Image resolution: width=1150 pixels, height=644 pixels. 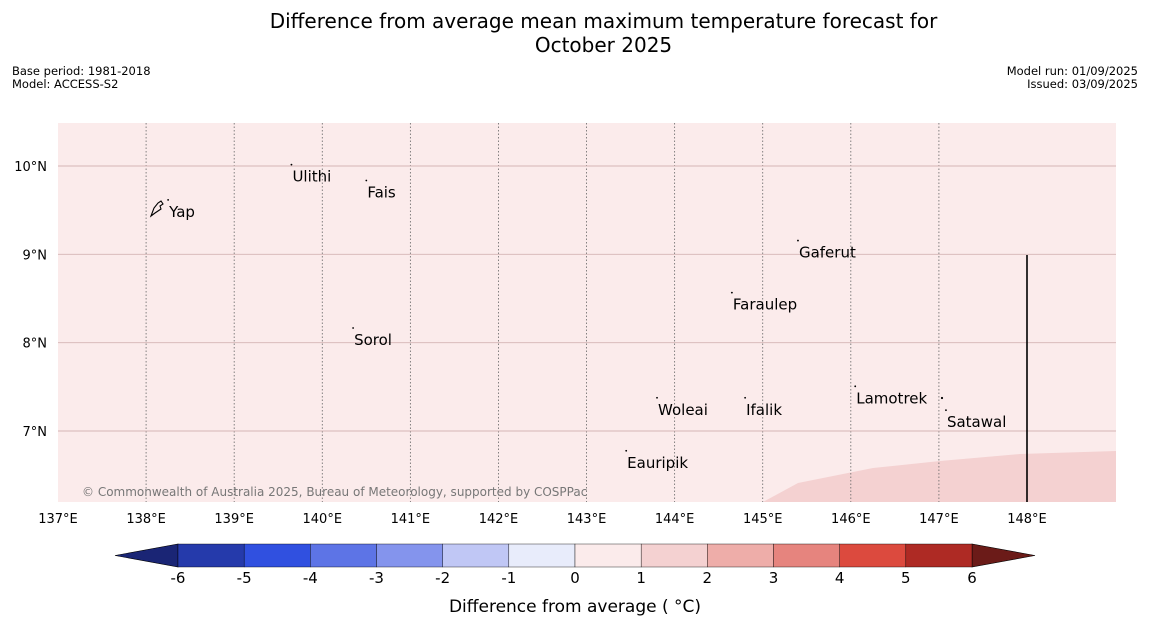 I want to click on x-tick-label: 144°E, so click(x=675, y=519).